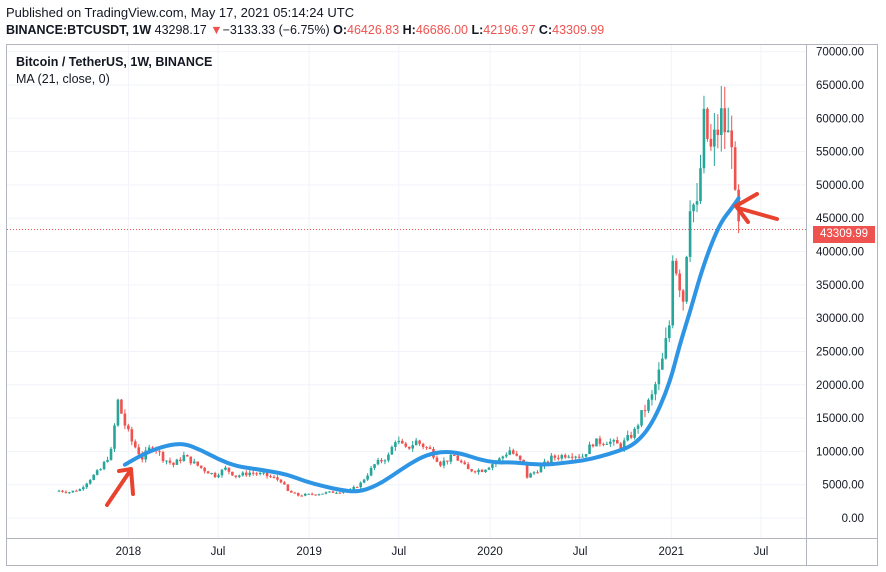 This screenshot has height=572, width=886. Describe the element at coordinates (545, 30) in the screenshot. I see `close-label: C:` at that location.